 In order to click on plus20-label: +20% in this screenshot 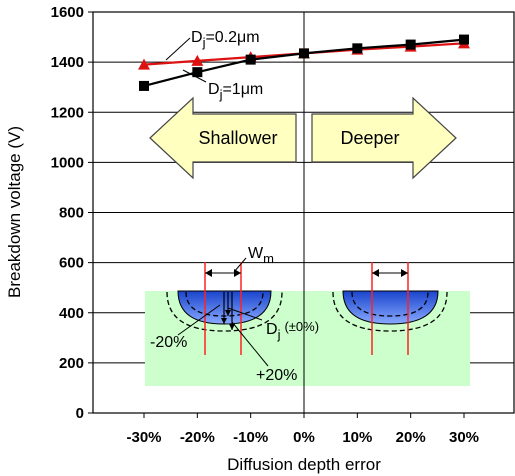, I will do `click(276, 375)`.